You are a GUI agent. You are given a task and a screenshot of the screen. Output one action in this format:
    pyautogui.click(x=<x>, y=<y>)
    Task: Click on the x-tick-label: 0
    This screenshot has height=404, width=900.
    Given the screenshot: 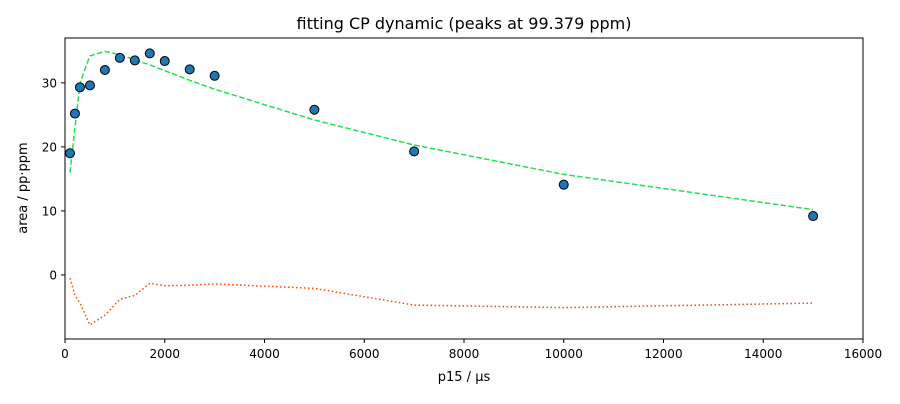 What is the action you would take?
    pyautogui.click(x=65, y=354)
    